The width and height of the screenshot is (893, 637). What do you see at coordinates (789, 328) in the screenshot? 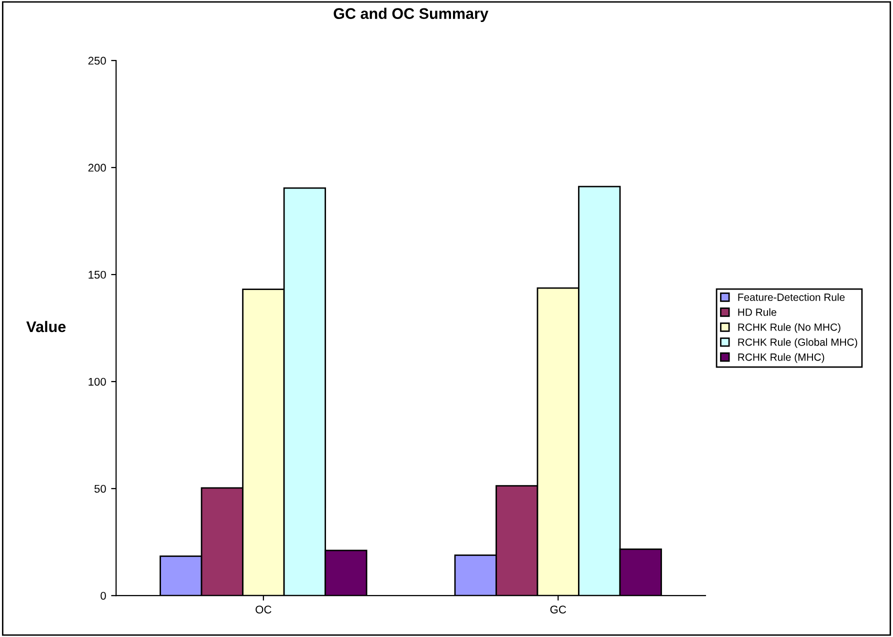
I see `legend-label: RCHK Rule (No MHC)` at bounding box center [789, 328].